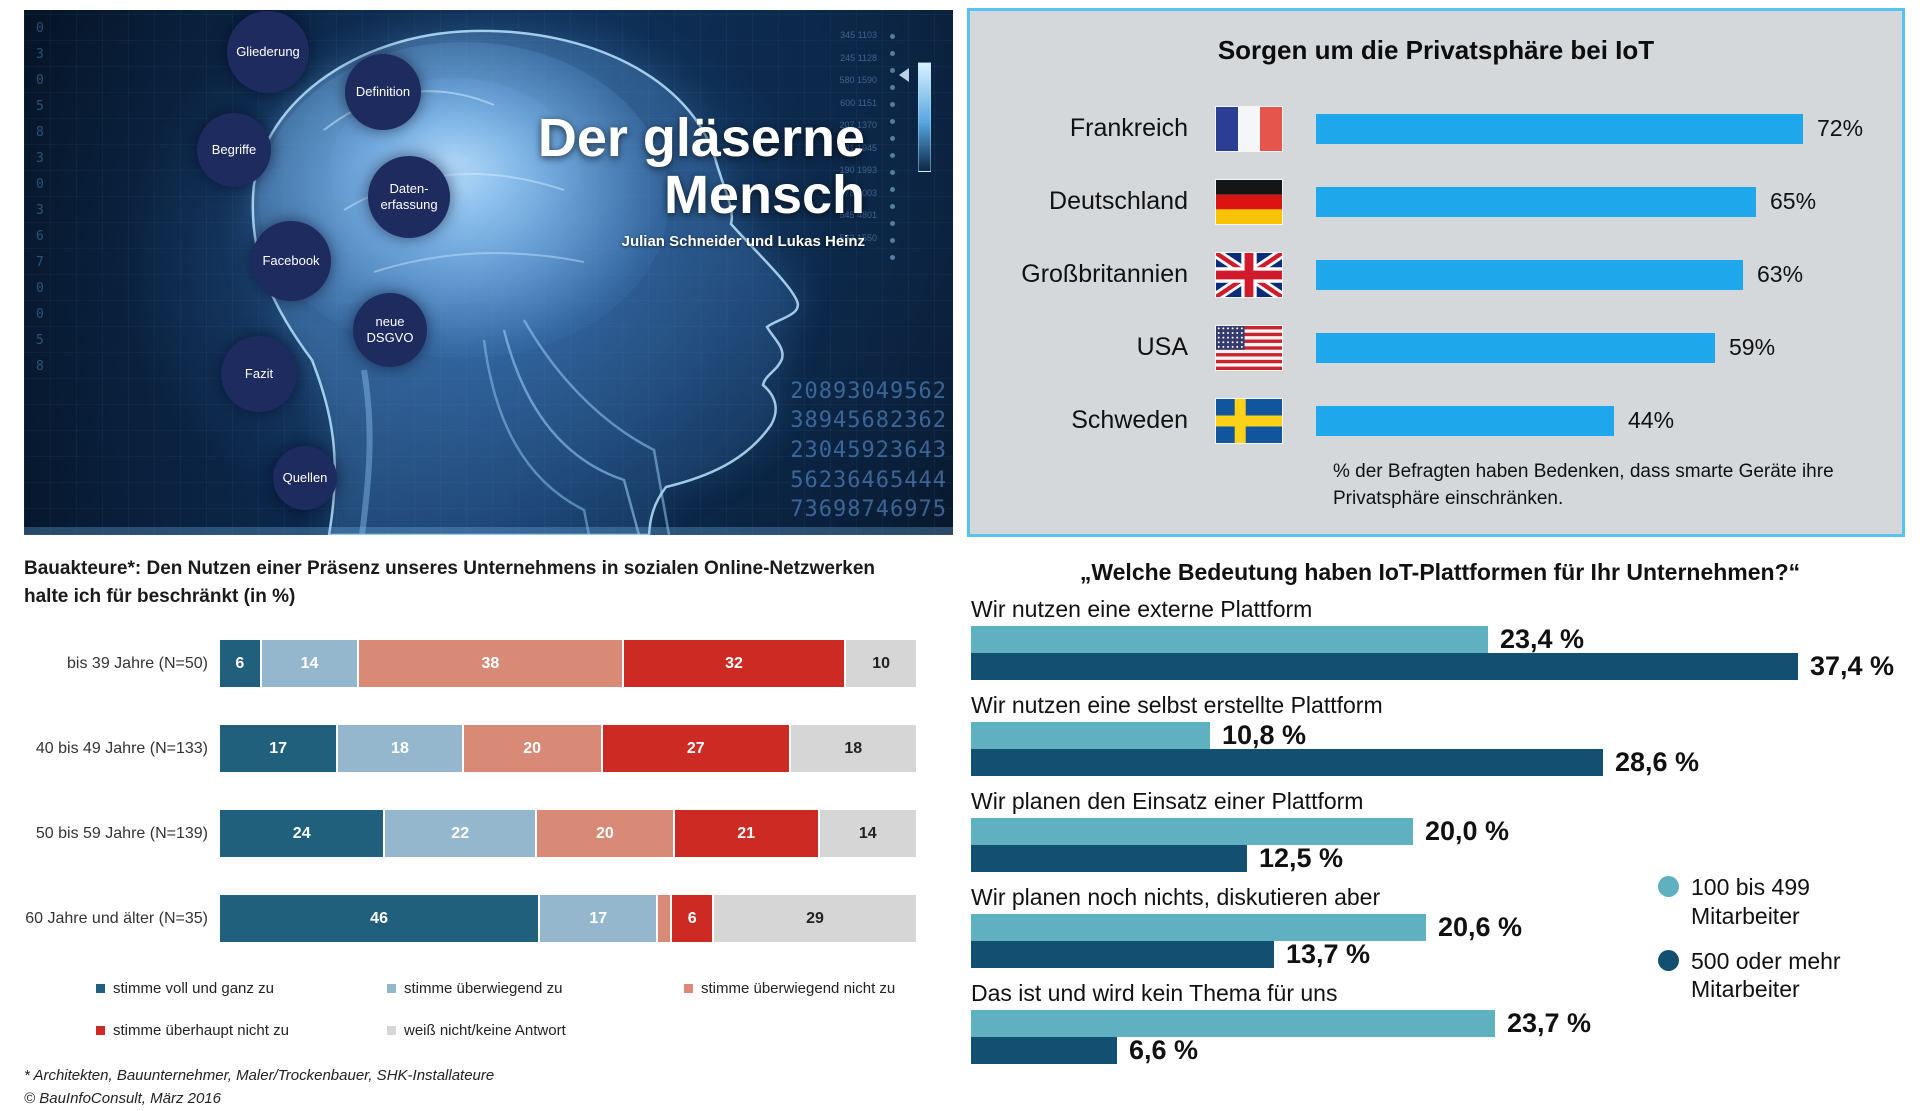  Describe the element at coordinates (1749, 976) in the screenshot. I see `legend-item: 500 oder mehr Mitarbeiter` at that location.